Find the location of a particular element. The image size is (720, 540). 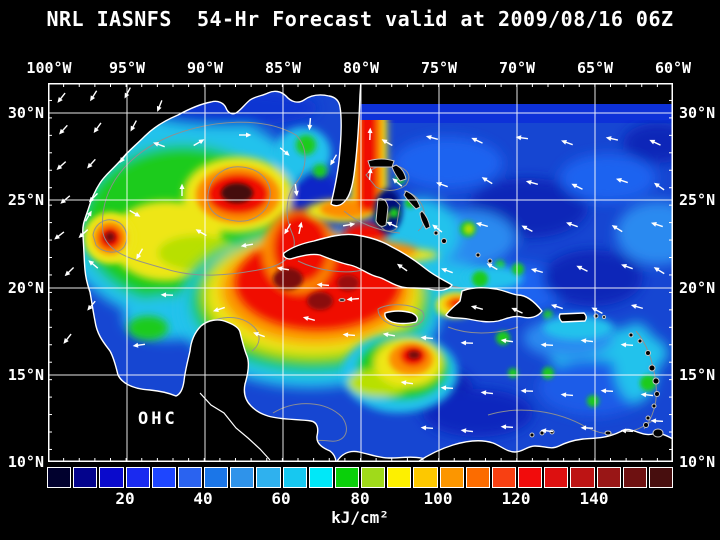

lat-tick-label-right: 20°N is located at coordinates (697, 288).